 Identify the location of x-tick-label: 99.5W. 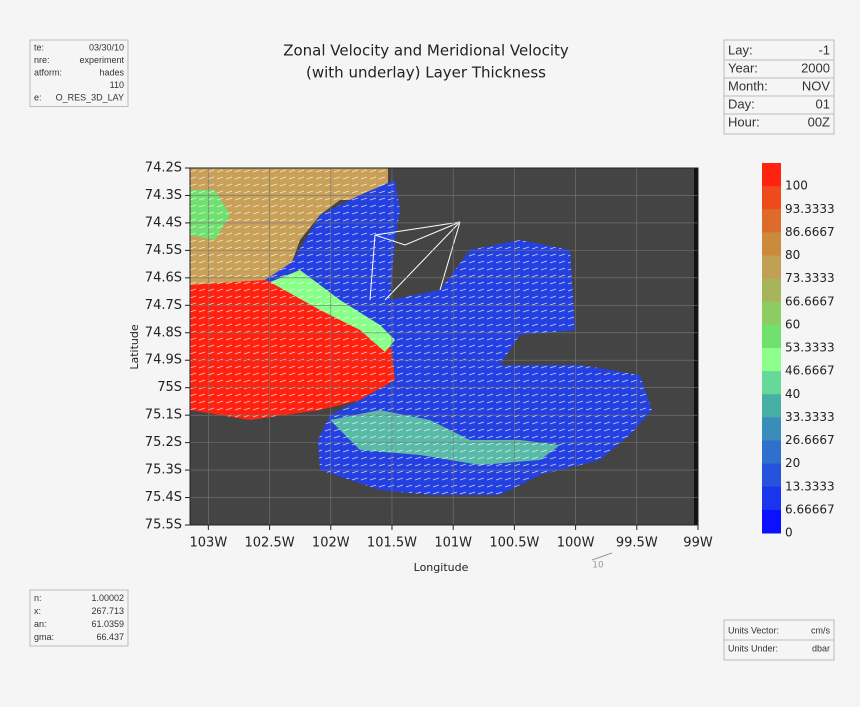
(637, 543).